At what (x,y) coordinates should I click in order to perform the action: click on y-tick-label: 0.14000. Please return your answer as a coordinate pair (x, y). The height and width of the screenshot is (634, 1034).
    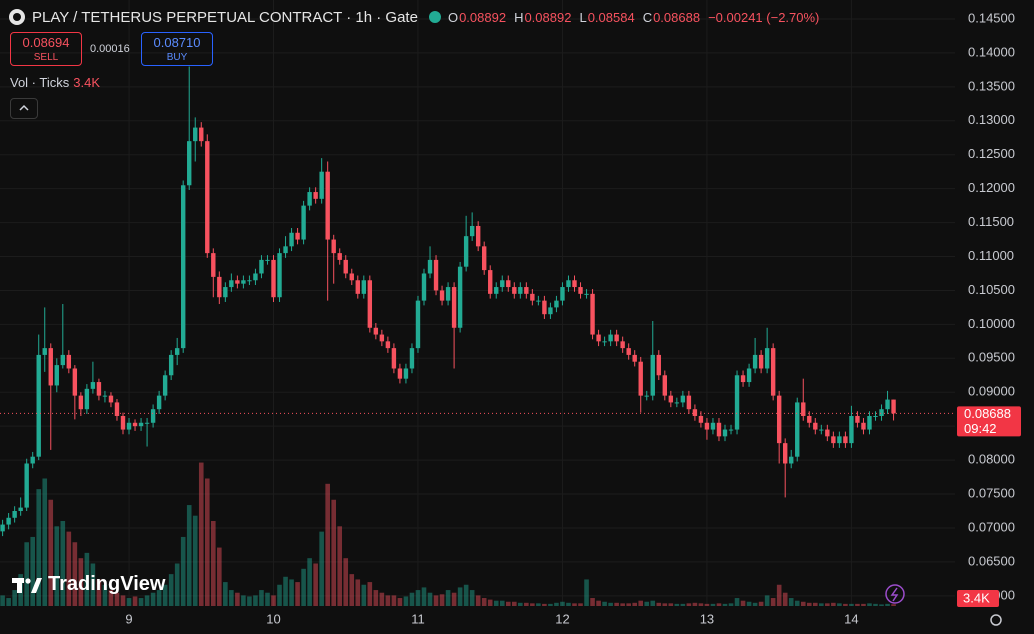
    Looking at the image, I should click on (991, 51).